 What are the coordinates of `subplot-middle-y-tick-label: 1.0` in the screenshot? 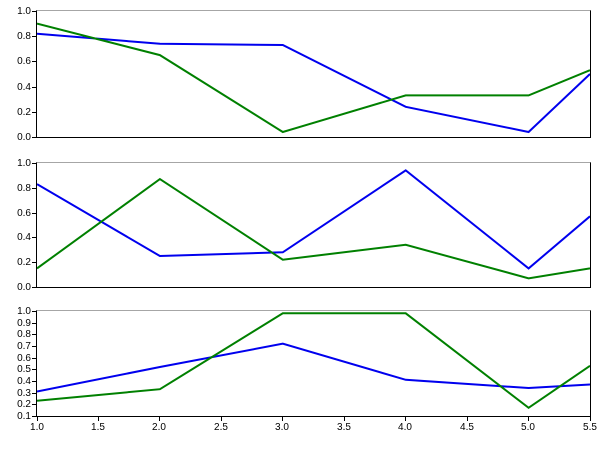 It's located at (24, 163).